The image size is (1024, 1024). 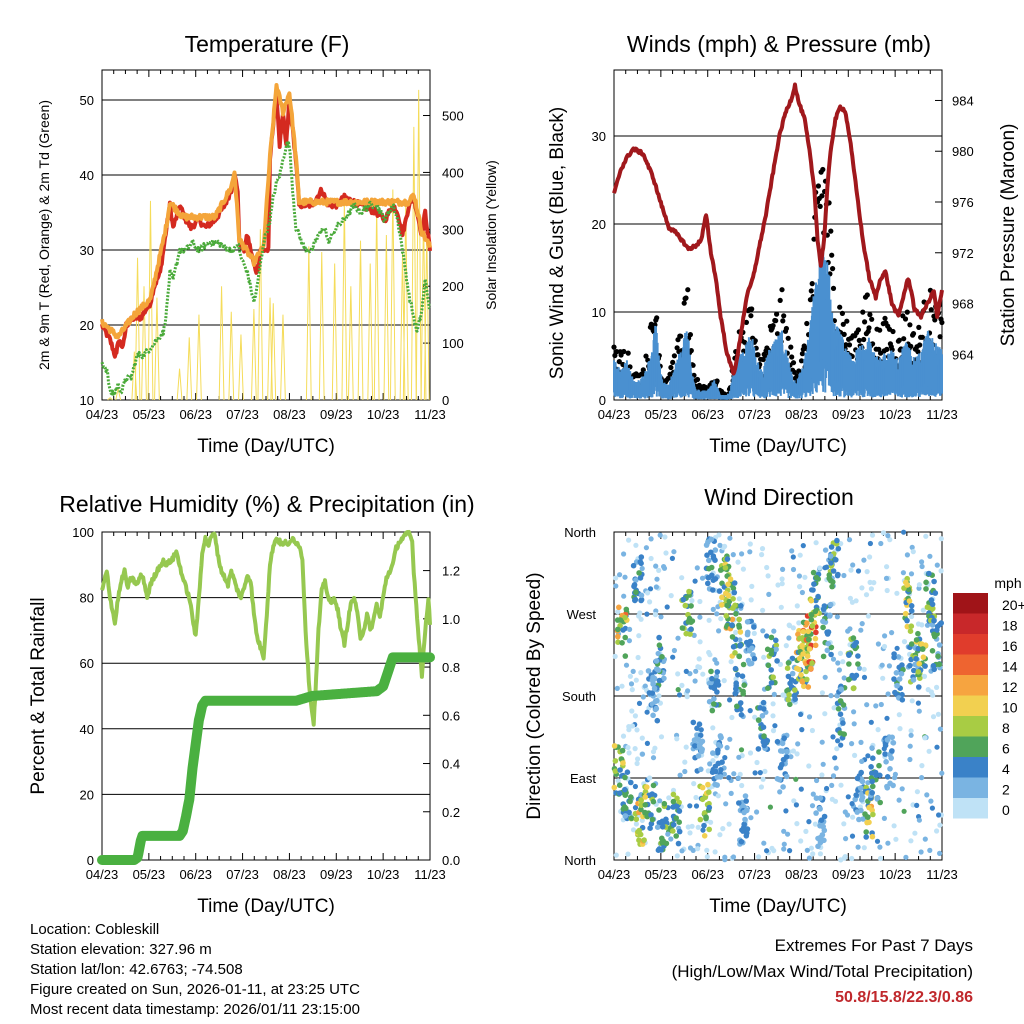 I want to click on winds-y2tick-label: 972, so click(x=963, y=253).